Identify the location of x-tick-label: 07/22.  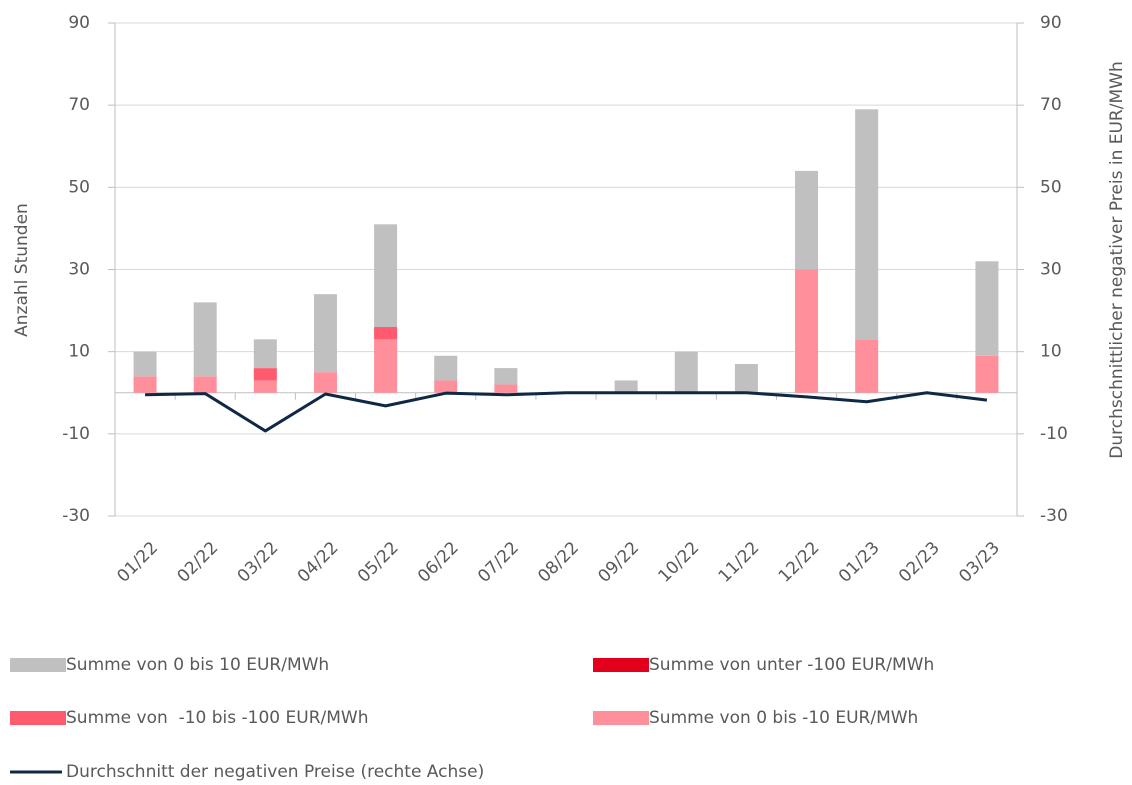
(498, 562).